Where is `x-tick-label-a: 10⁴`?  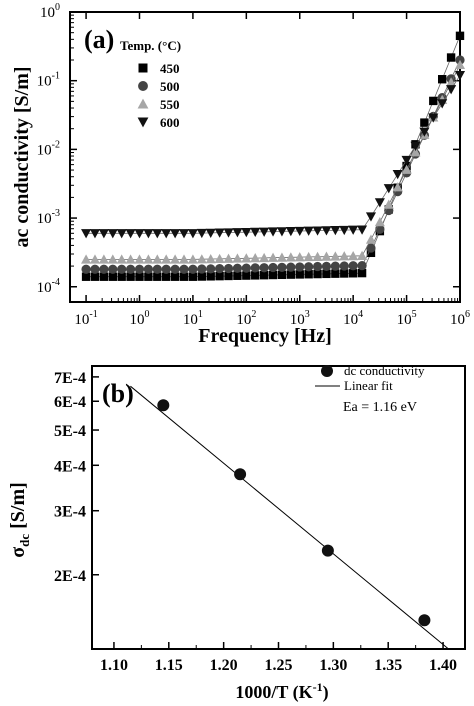
x-tick-label-a: 10⁴ is located at coordinates (353, 318).